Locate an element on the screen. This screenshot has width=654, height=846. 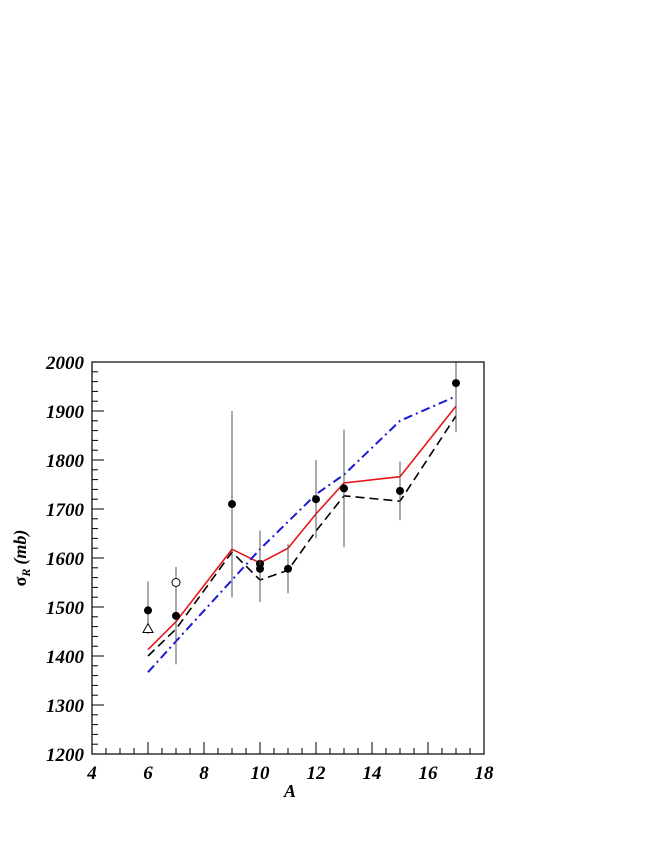
y-tick-label: 1900 is located at coordinates (65, 412).